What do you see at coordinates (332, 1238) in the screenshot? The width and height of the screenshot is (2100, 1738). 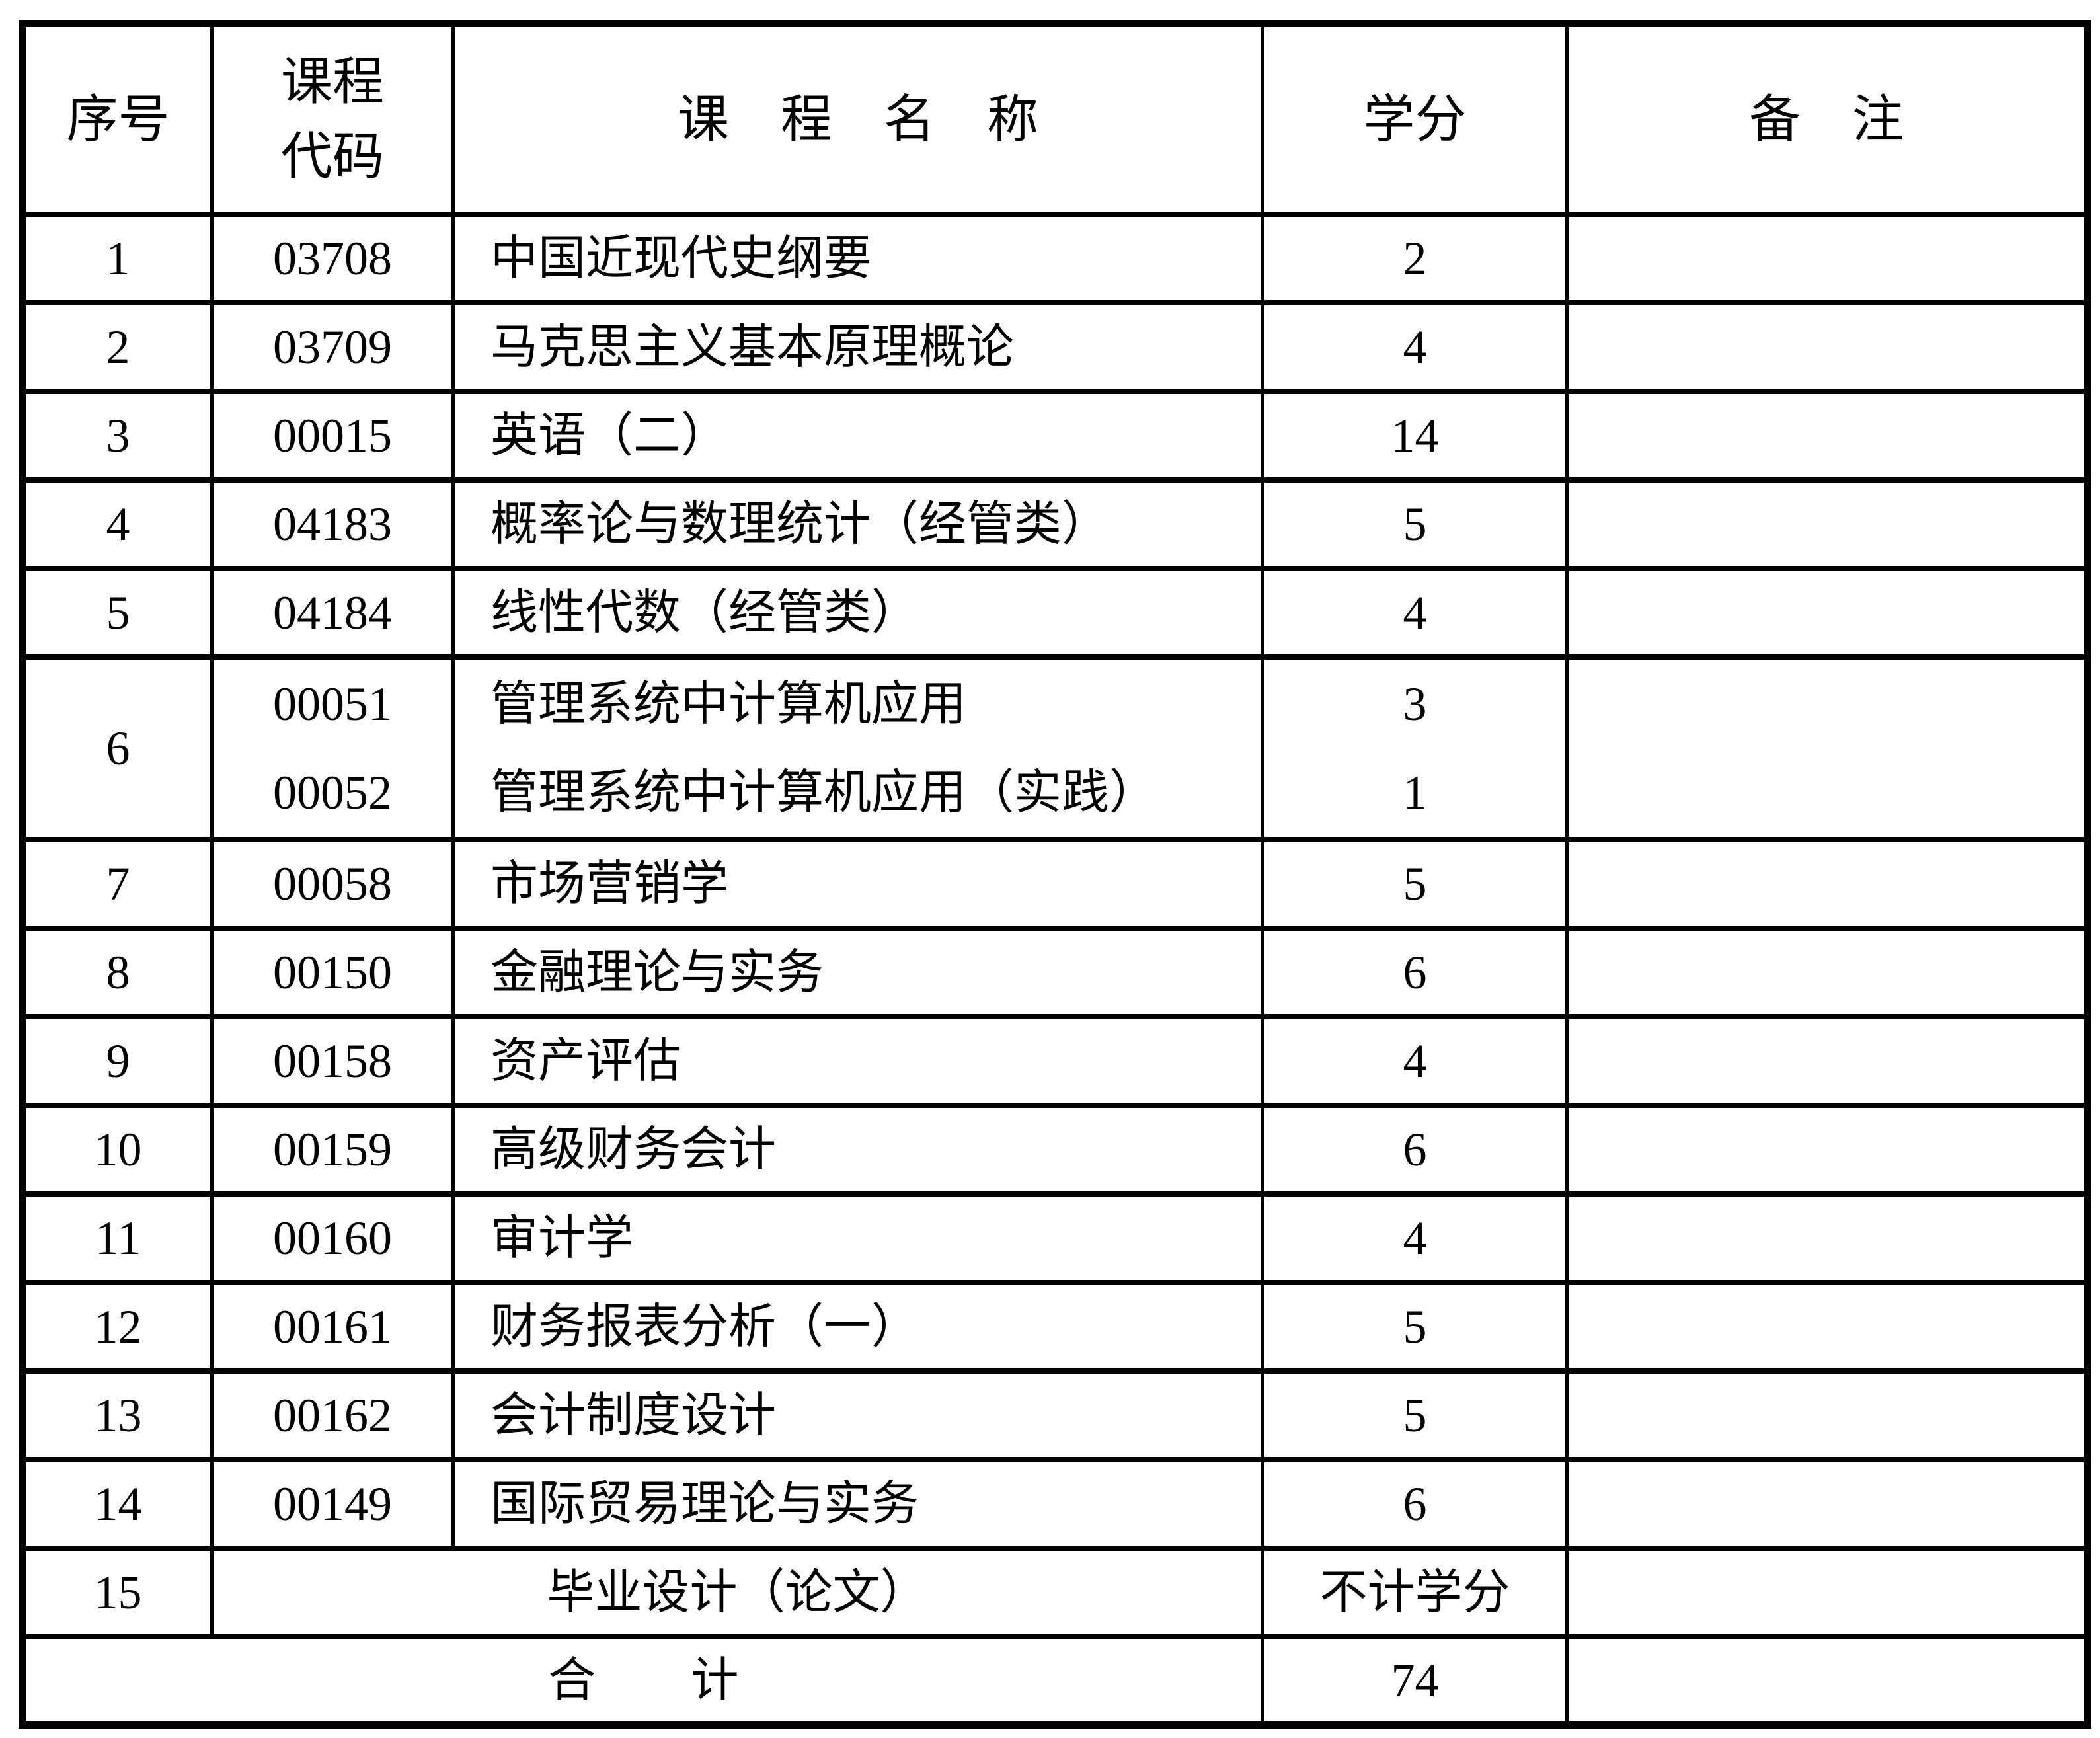 I see `code-cell: 00160` at bounding box center [332, 1238].